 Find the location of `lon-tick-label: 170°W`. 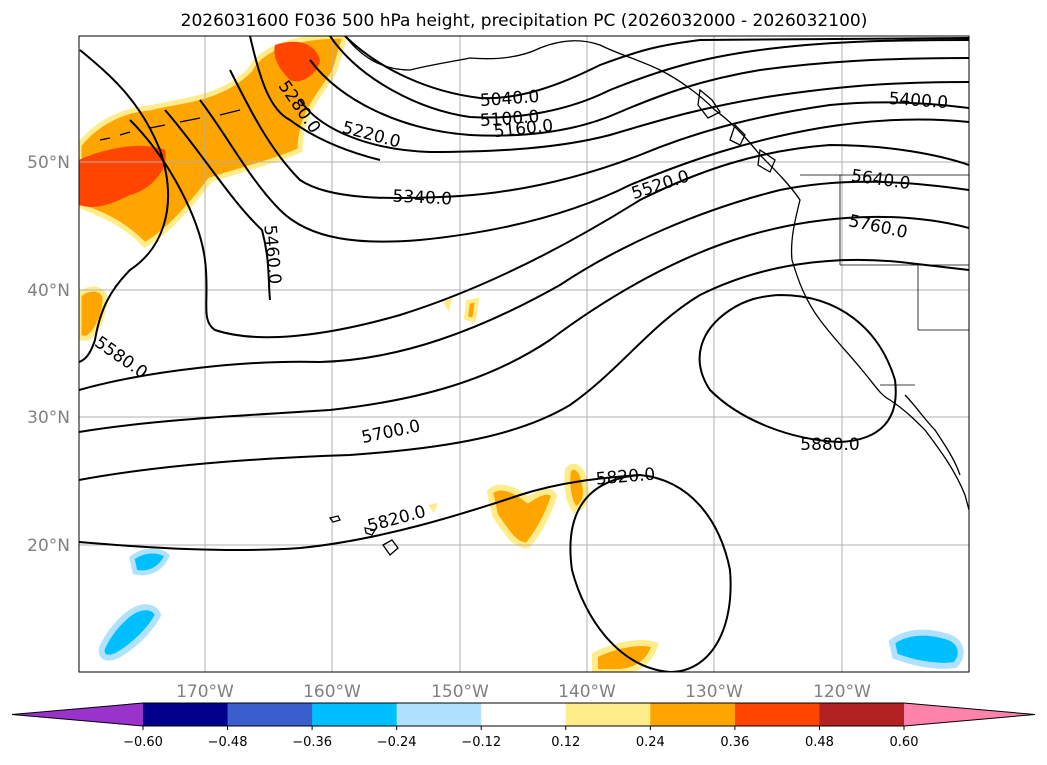

lon-tick-label: 170°W is located at coordinates (205, 692).